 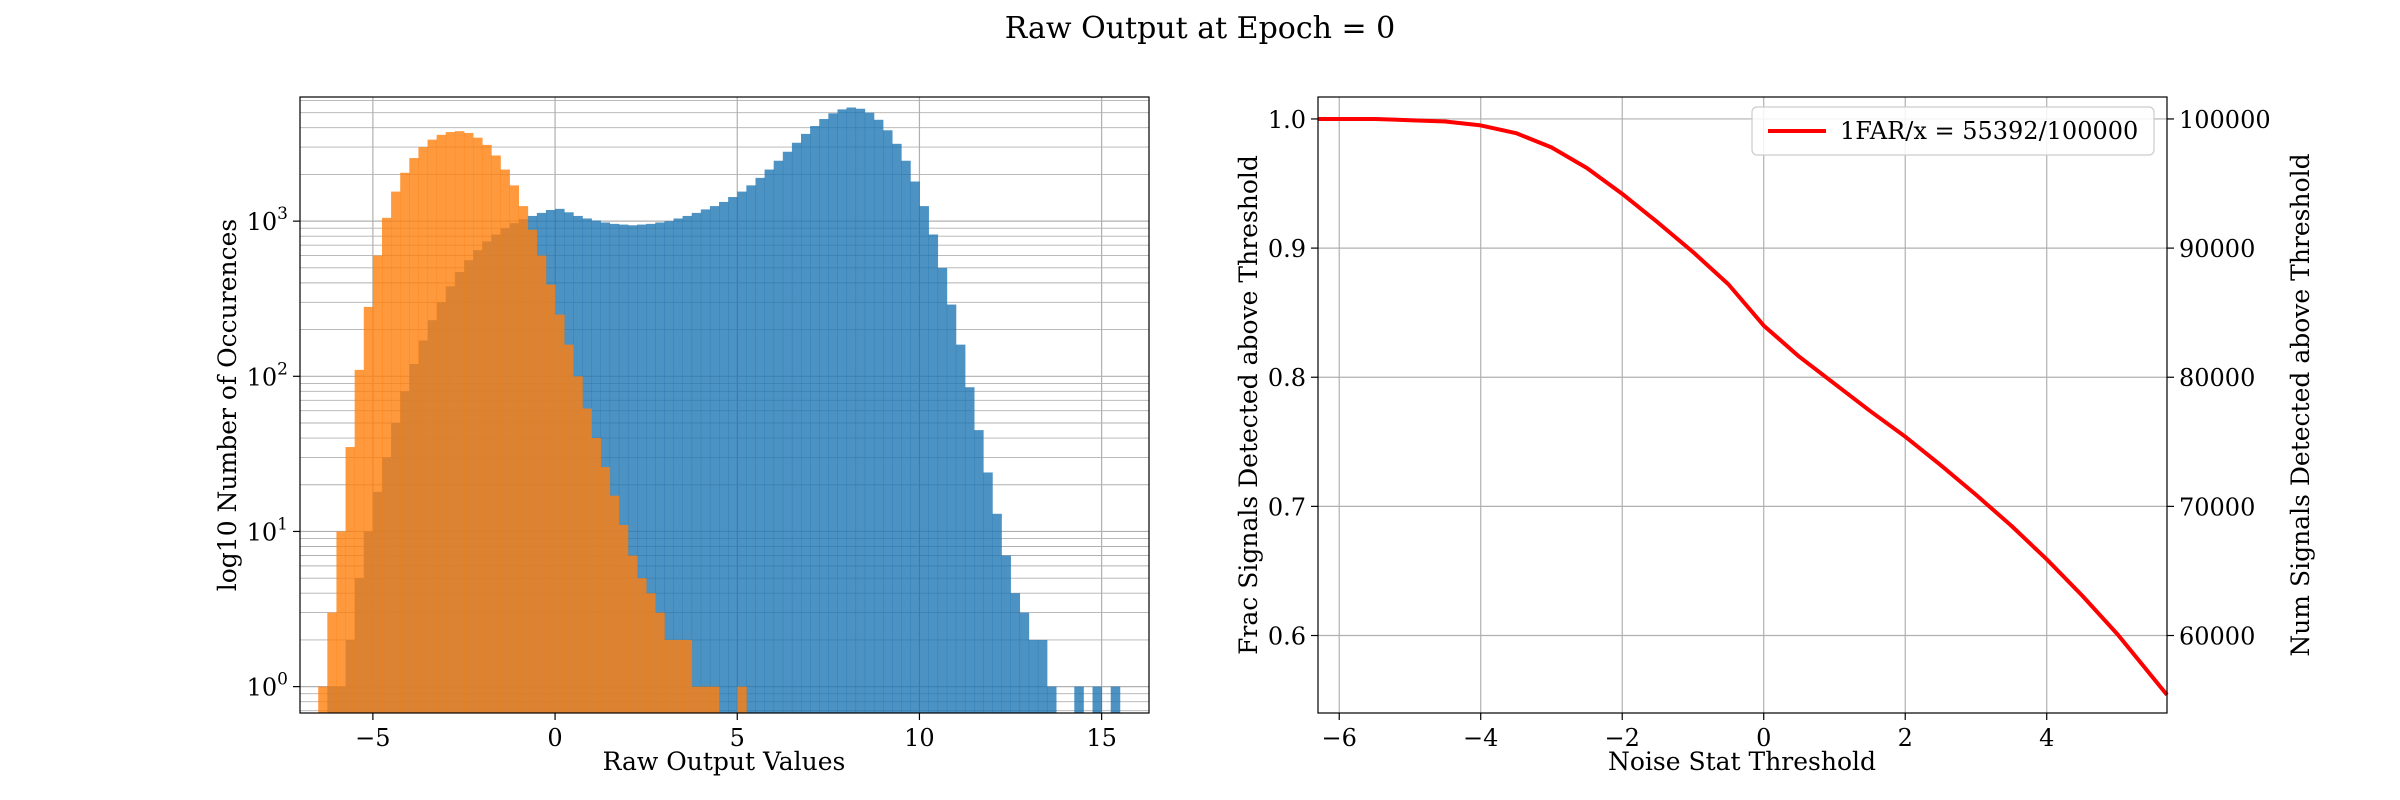 I want to click on histogram-x-label: Raw Output Values, so click(x=724, y=761).